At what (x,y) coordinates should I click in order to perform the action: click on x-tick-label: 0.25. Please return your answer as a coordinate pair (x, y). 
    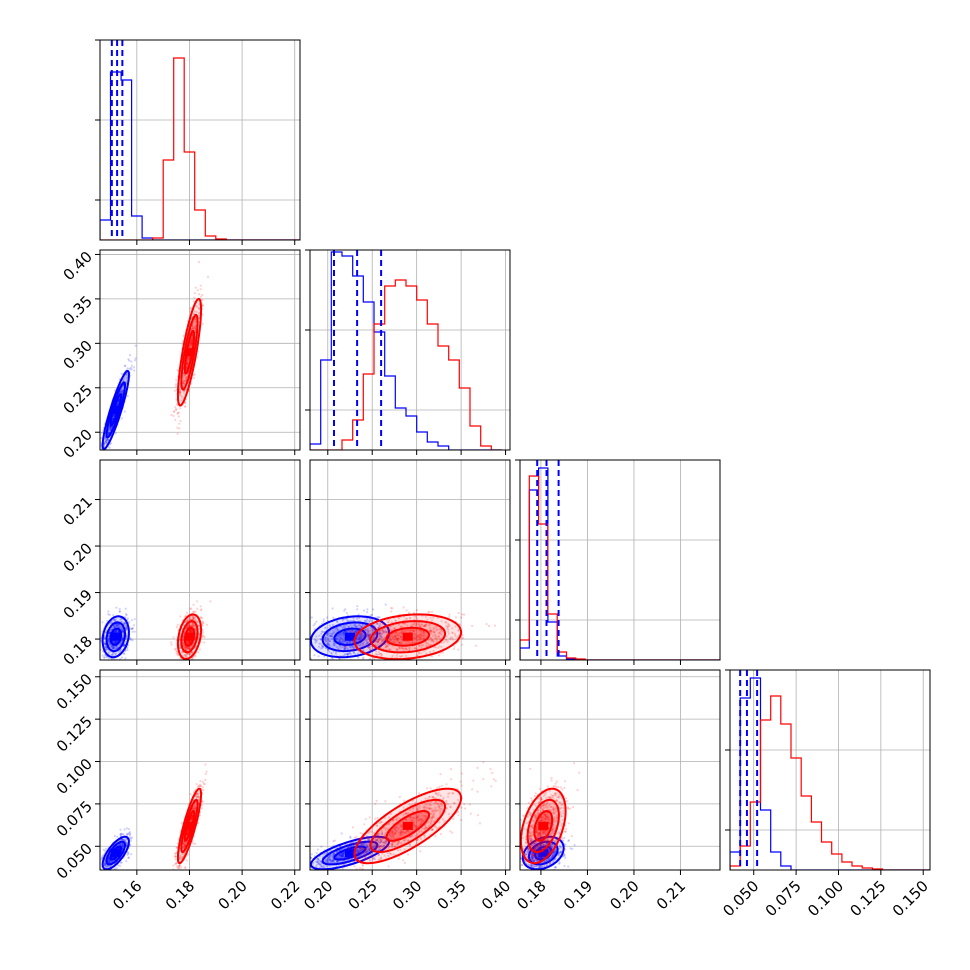
    Looking at the image, I should click on (363, 895).